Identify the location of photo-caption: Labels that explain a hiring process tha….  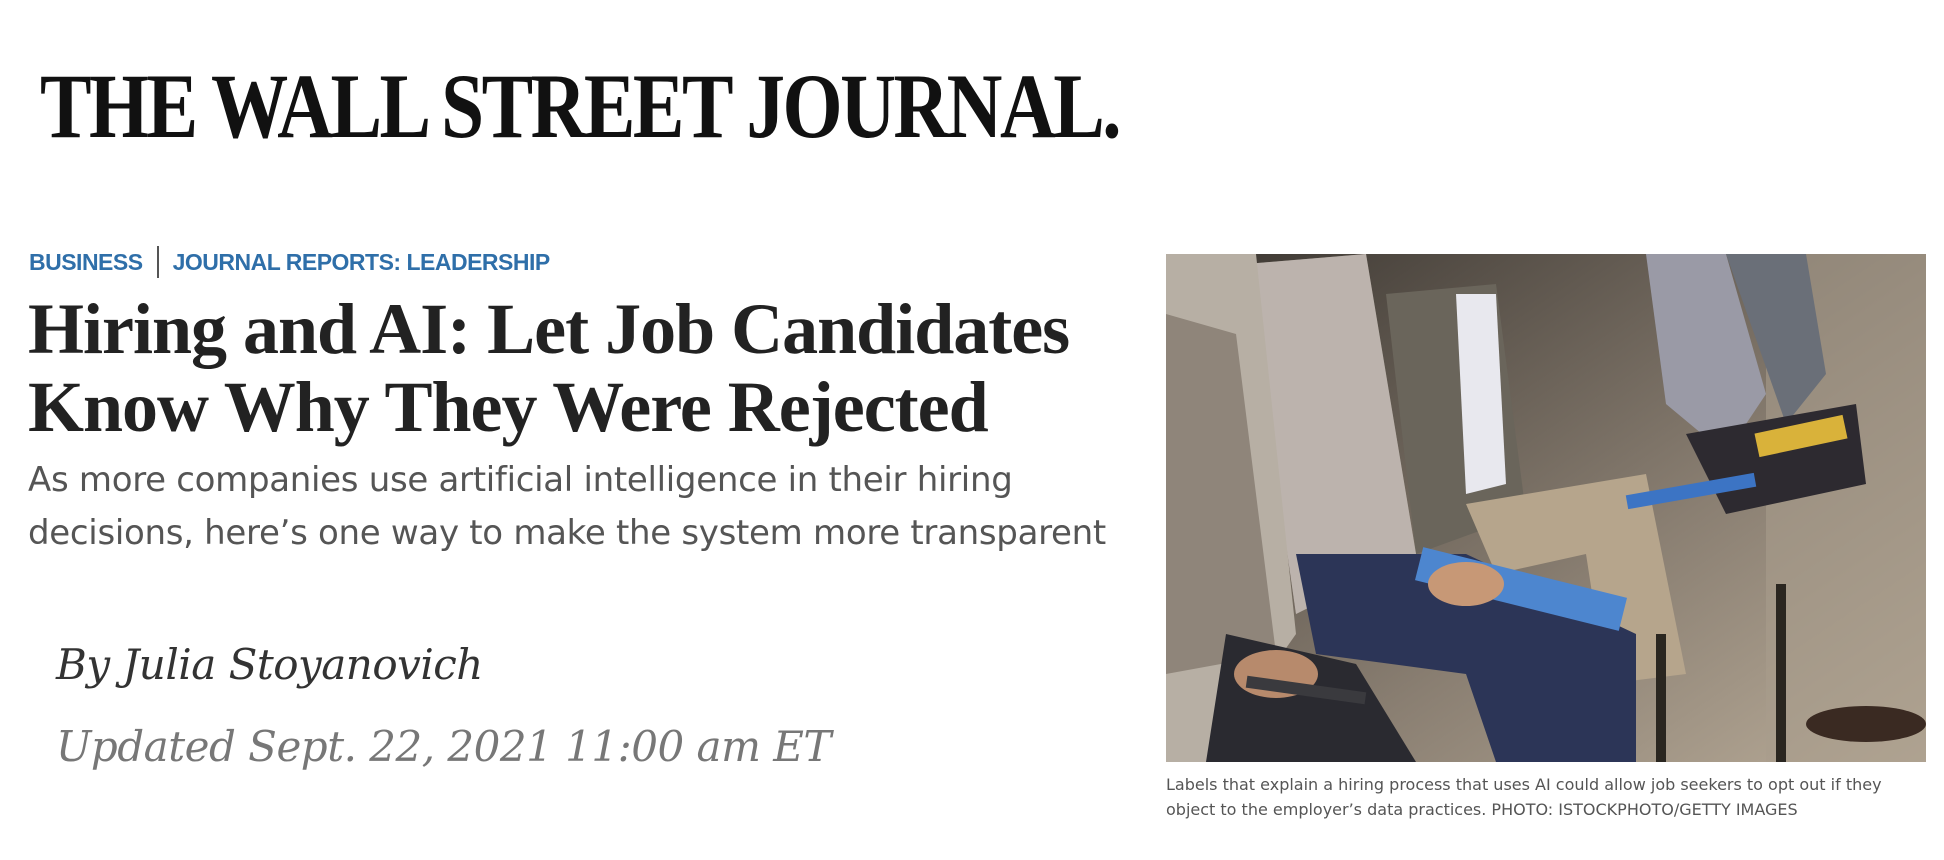
(1524, 797).